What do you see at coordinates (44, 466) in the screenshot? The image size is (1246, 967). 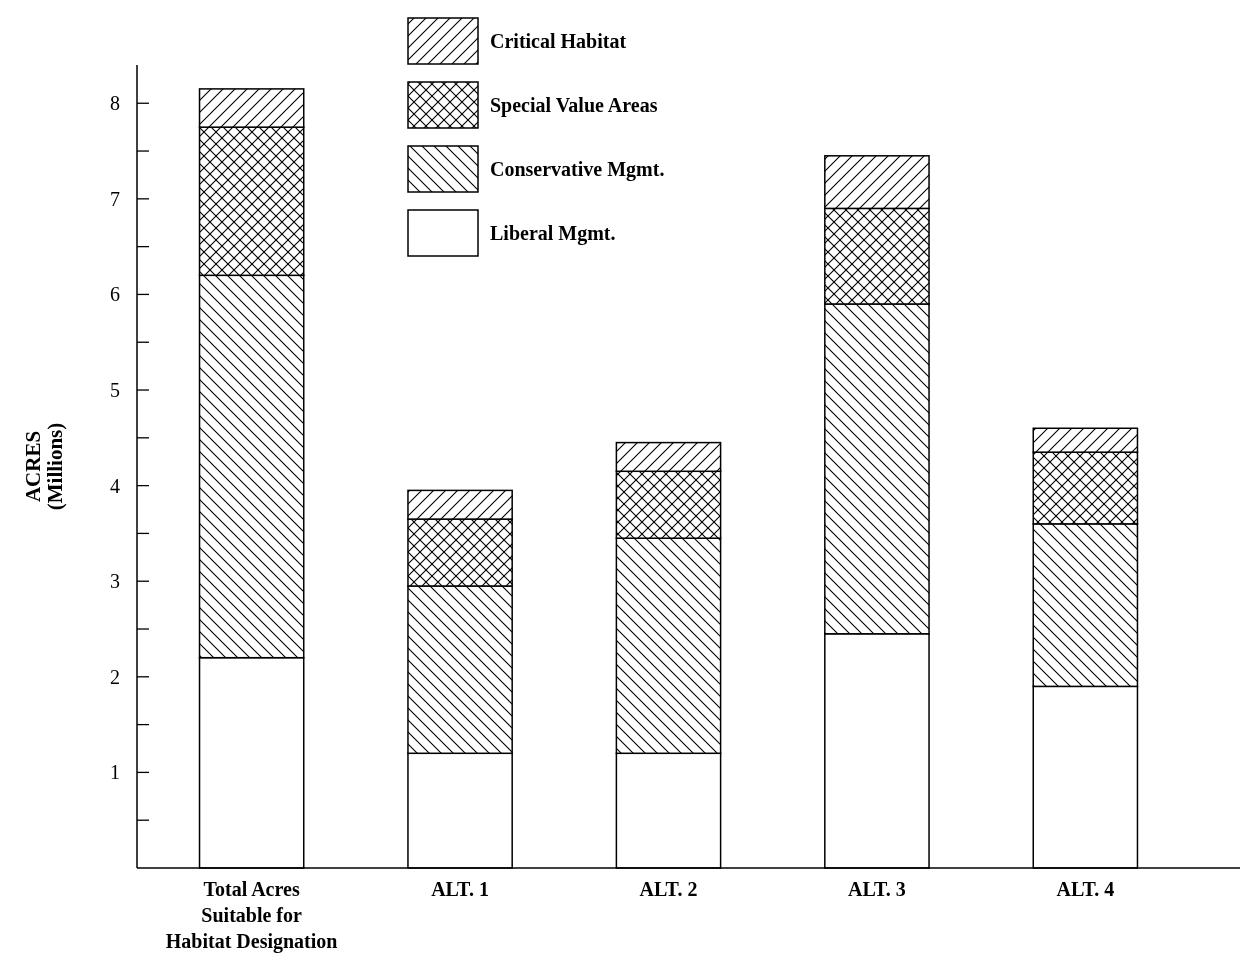 I see `y-axis-title: ACRES (Millions)` at bounding box center [44, 466].